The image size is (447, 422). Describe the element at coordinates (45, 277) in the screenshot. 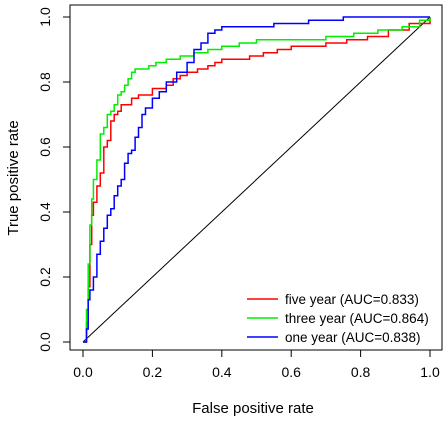

I see `y-tick-label: 0.2` at that location.